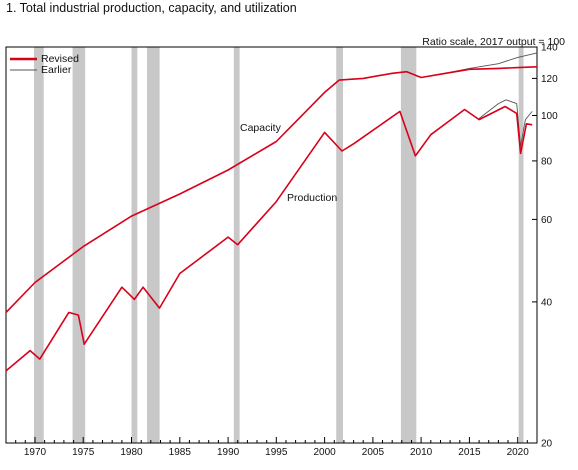 This screenshot has width=578, height=470. I want to click on y-tick-label: 120, so click(549, 79).